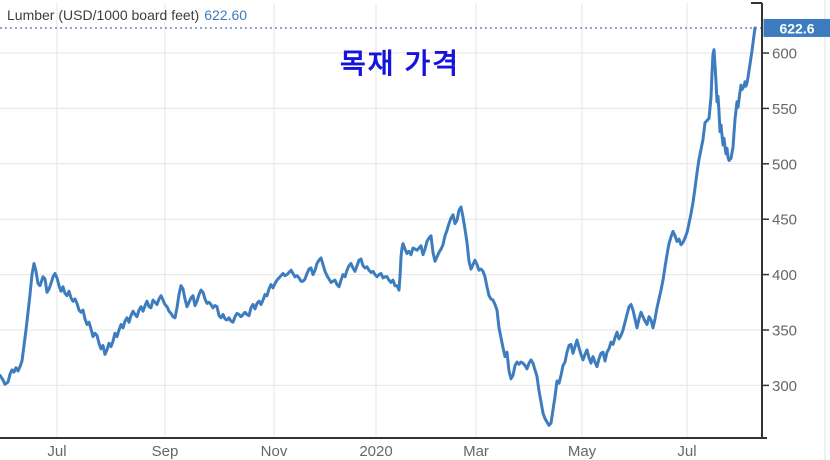  Describe the element at coordinates (274, 451) in the screenshot. I see `x-tick-label: Nov` at that location.